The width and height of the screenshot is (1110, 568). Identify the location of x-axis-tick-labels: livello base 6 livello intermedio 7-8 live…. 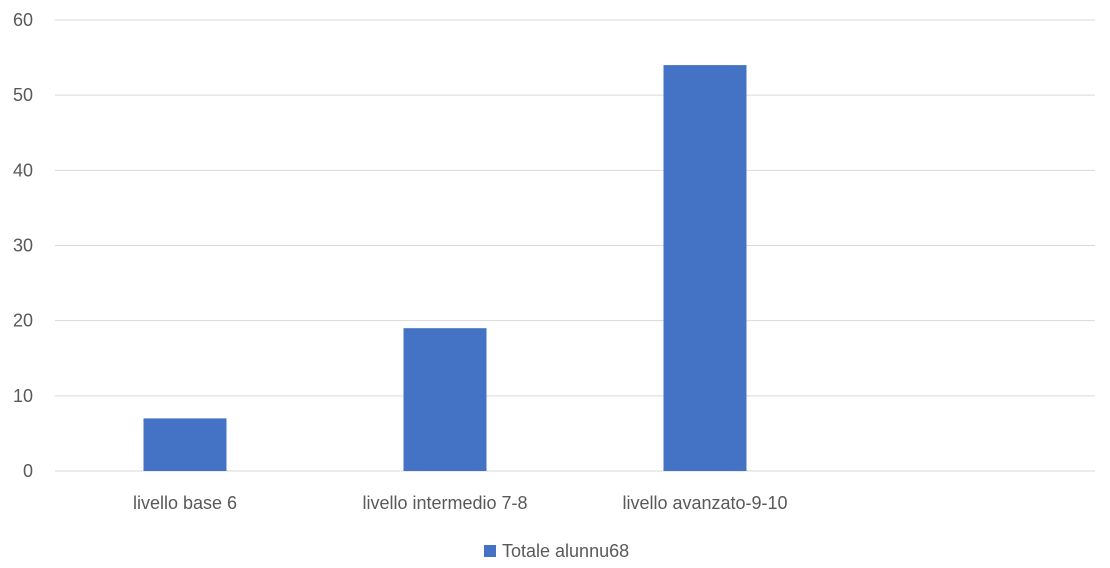
(460, 503).